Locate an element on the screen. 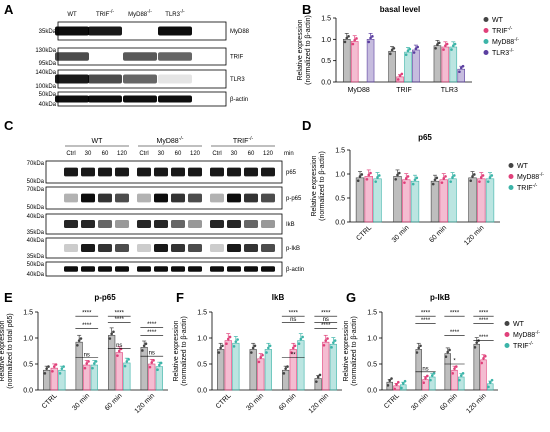  legend-label-wt: WT is located at coordinates (498, 20).